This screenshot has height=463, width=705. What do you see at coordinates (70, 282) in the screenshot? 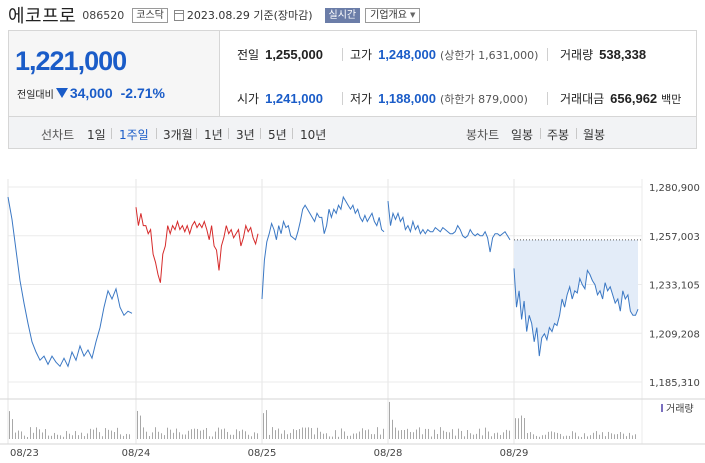
I see `price-line-08/23` at bounding box center [70, 282].